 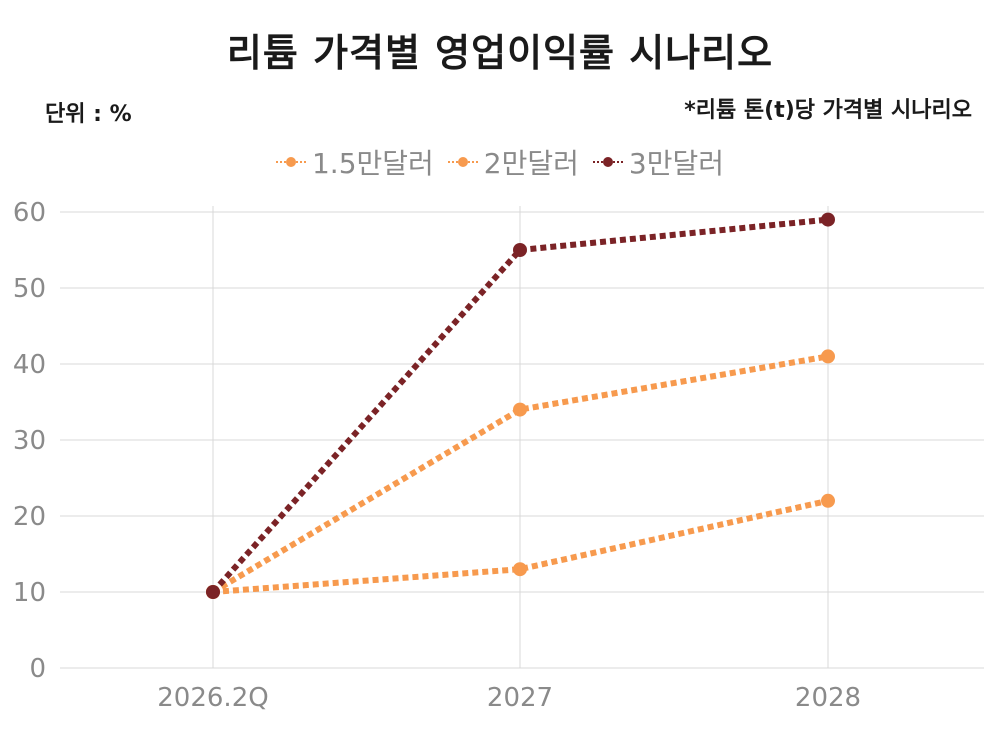 What do you see at coordinates (520, 698) in the screenshot?
I see `x-tick-label-1: 2027` at bounding box center [520, 698].